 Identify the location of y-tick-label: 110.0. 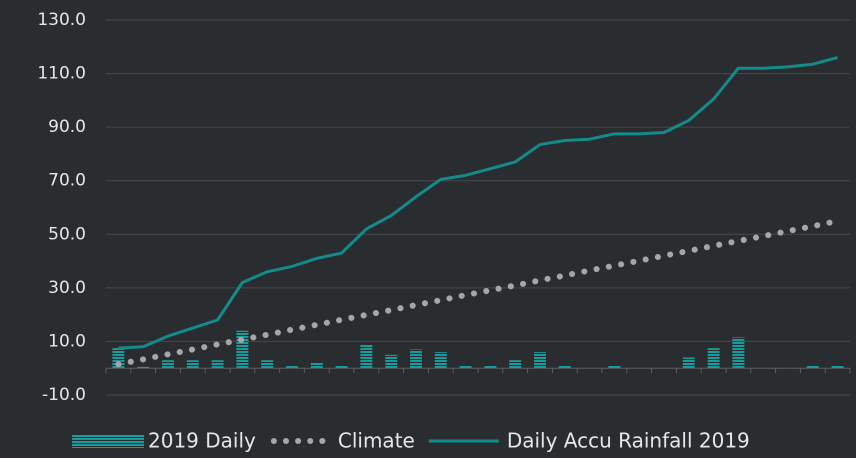
(61, 74).